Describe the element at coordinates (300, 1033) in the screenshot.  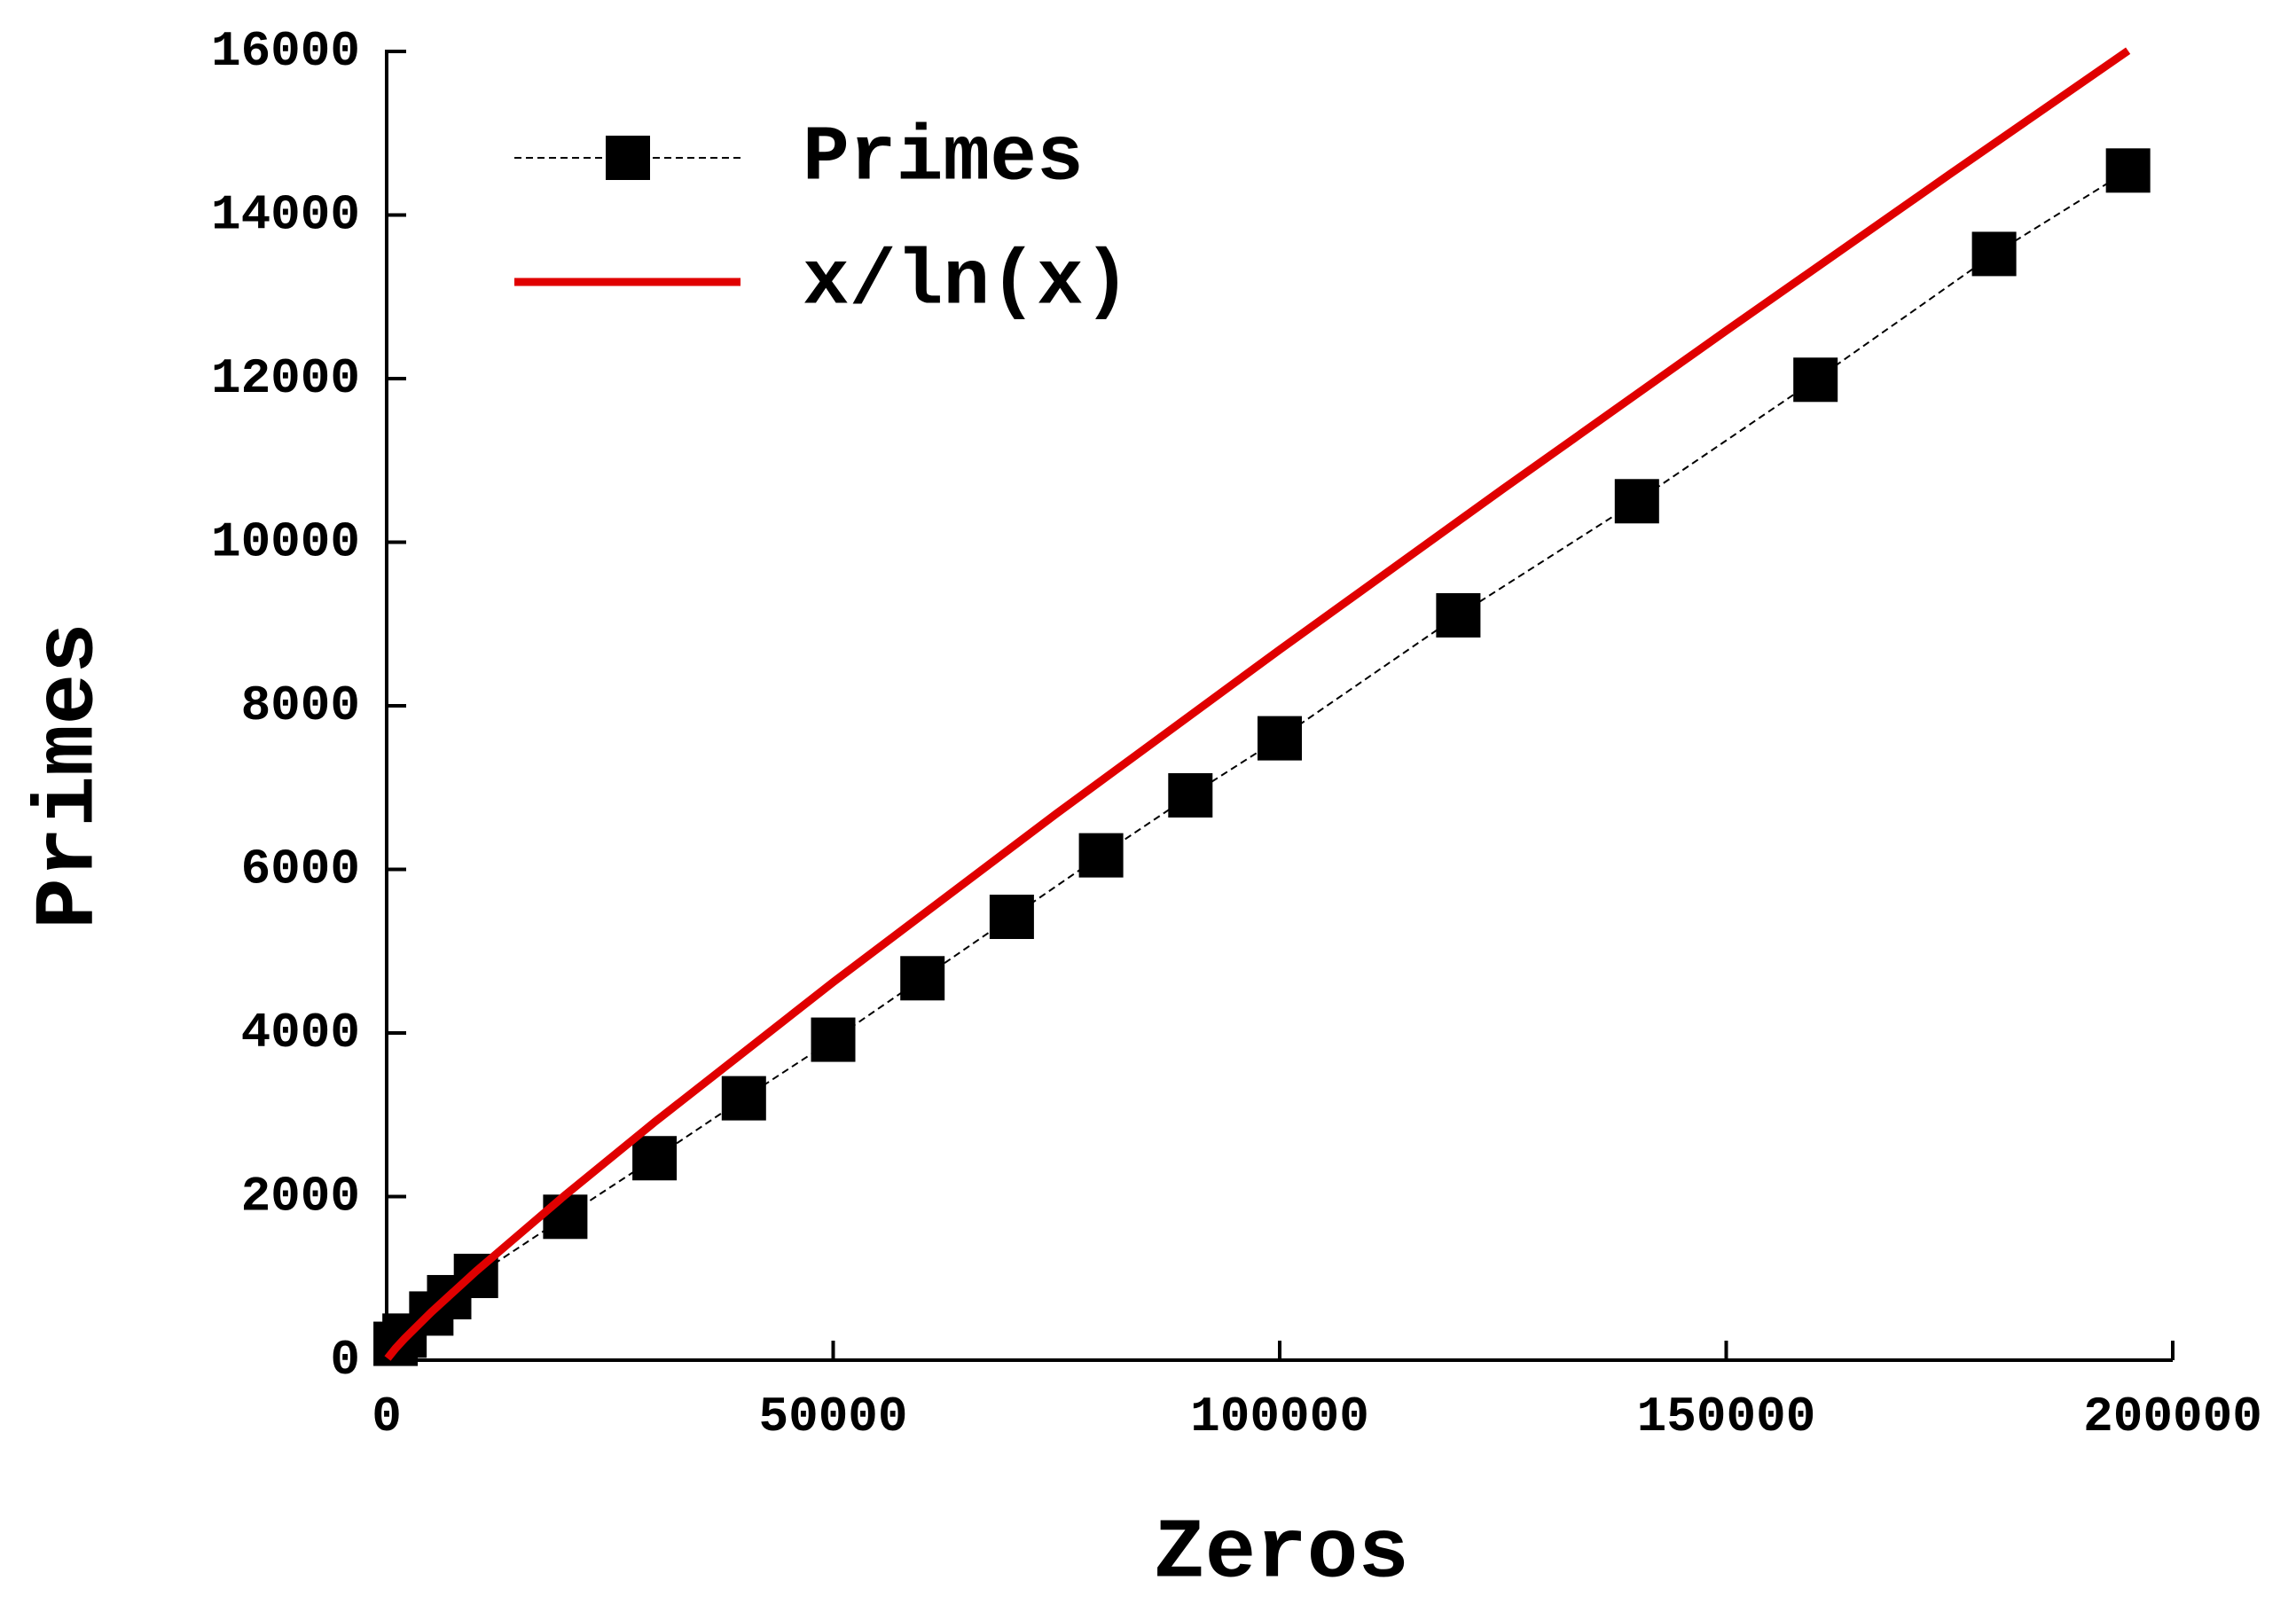
I see `y-tick-label: 4000` at that location.